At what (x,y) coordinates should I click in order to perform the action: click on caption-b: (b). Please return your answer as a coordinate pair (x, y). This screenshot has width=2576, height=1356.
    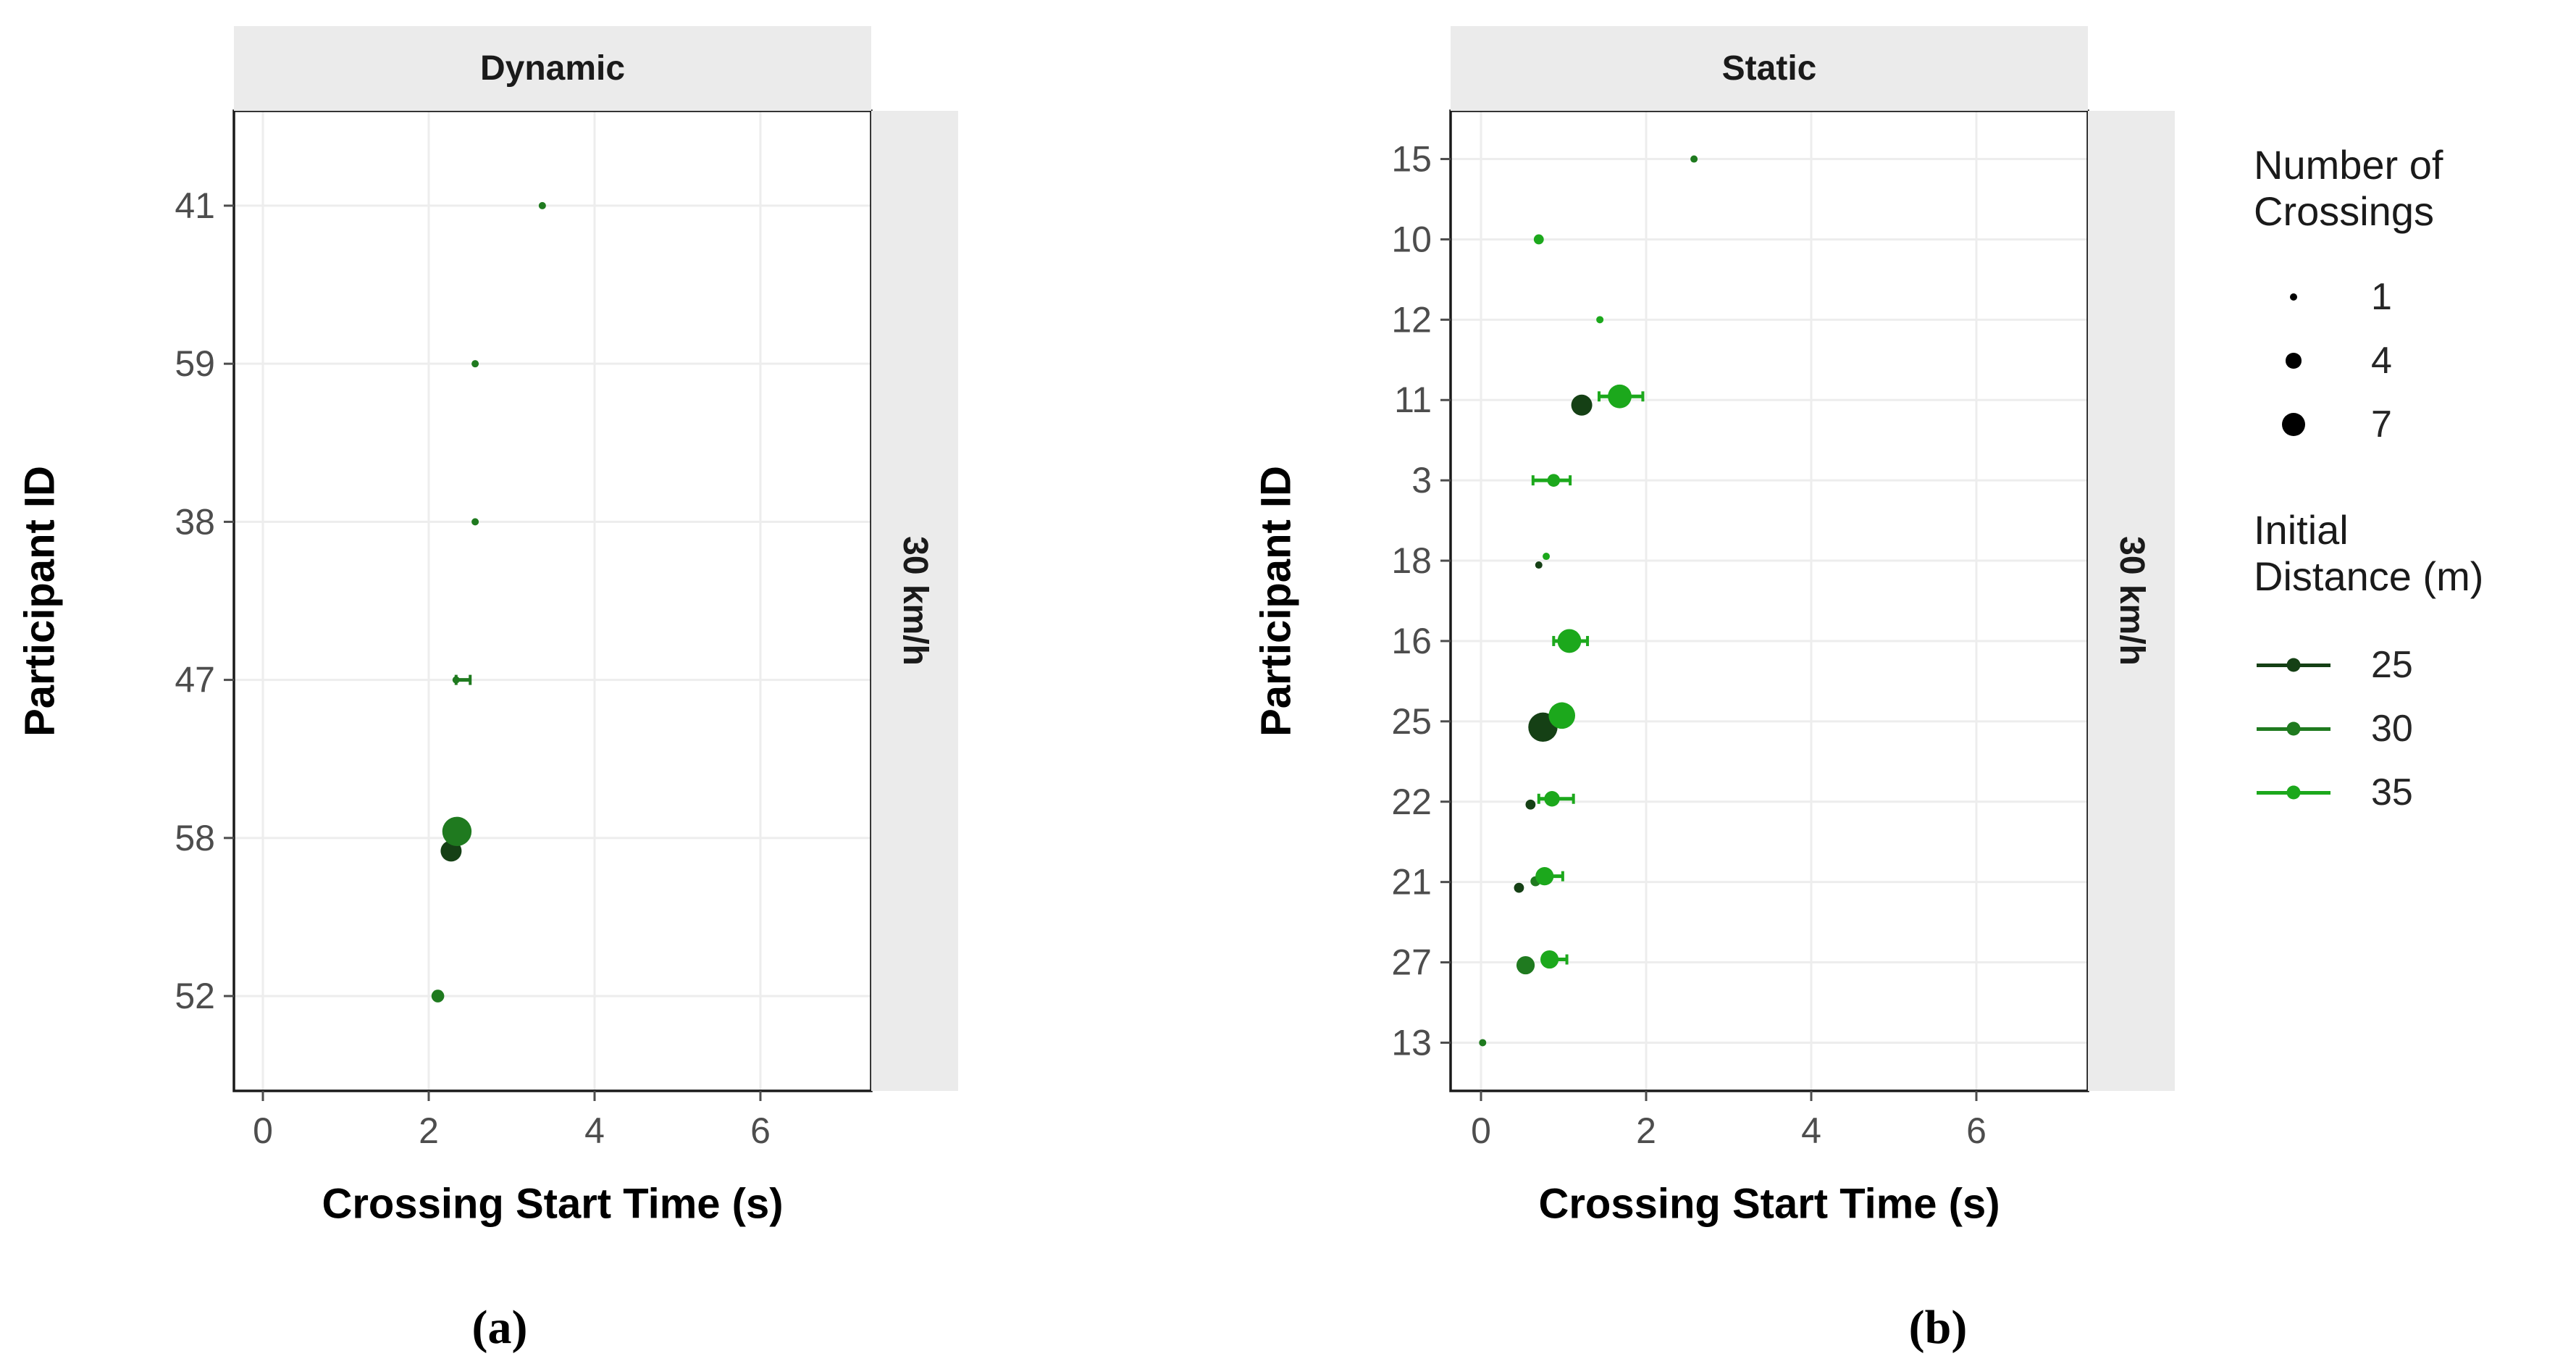
    Looking at the image, I should click on (1938, 1327).